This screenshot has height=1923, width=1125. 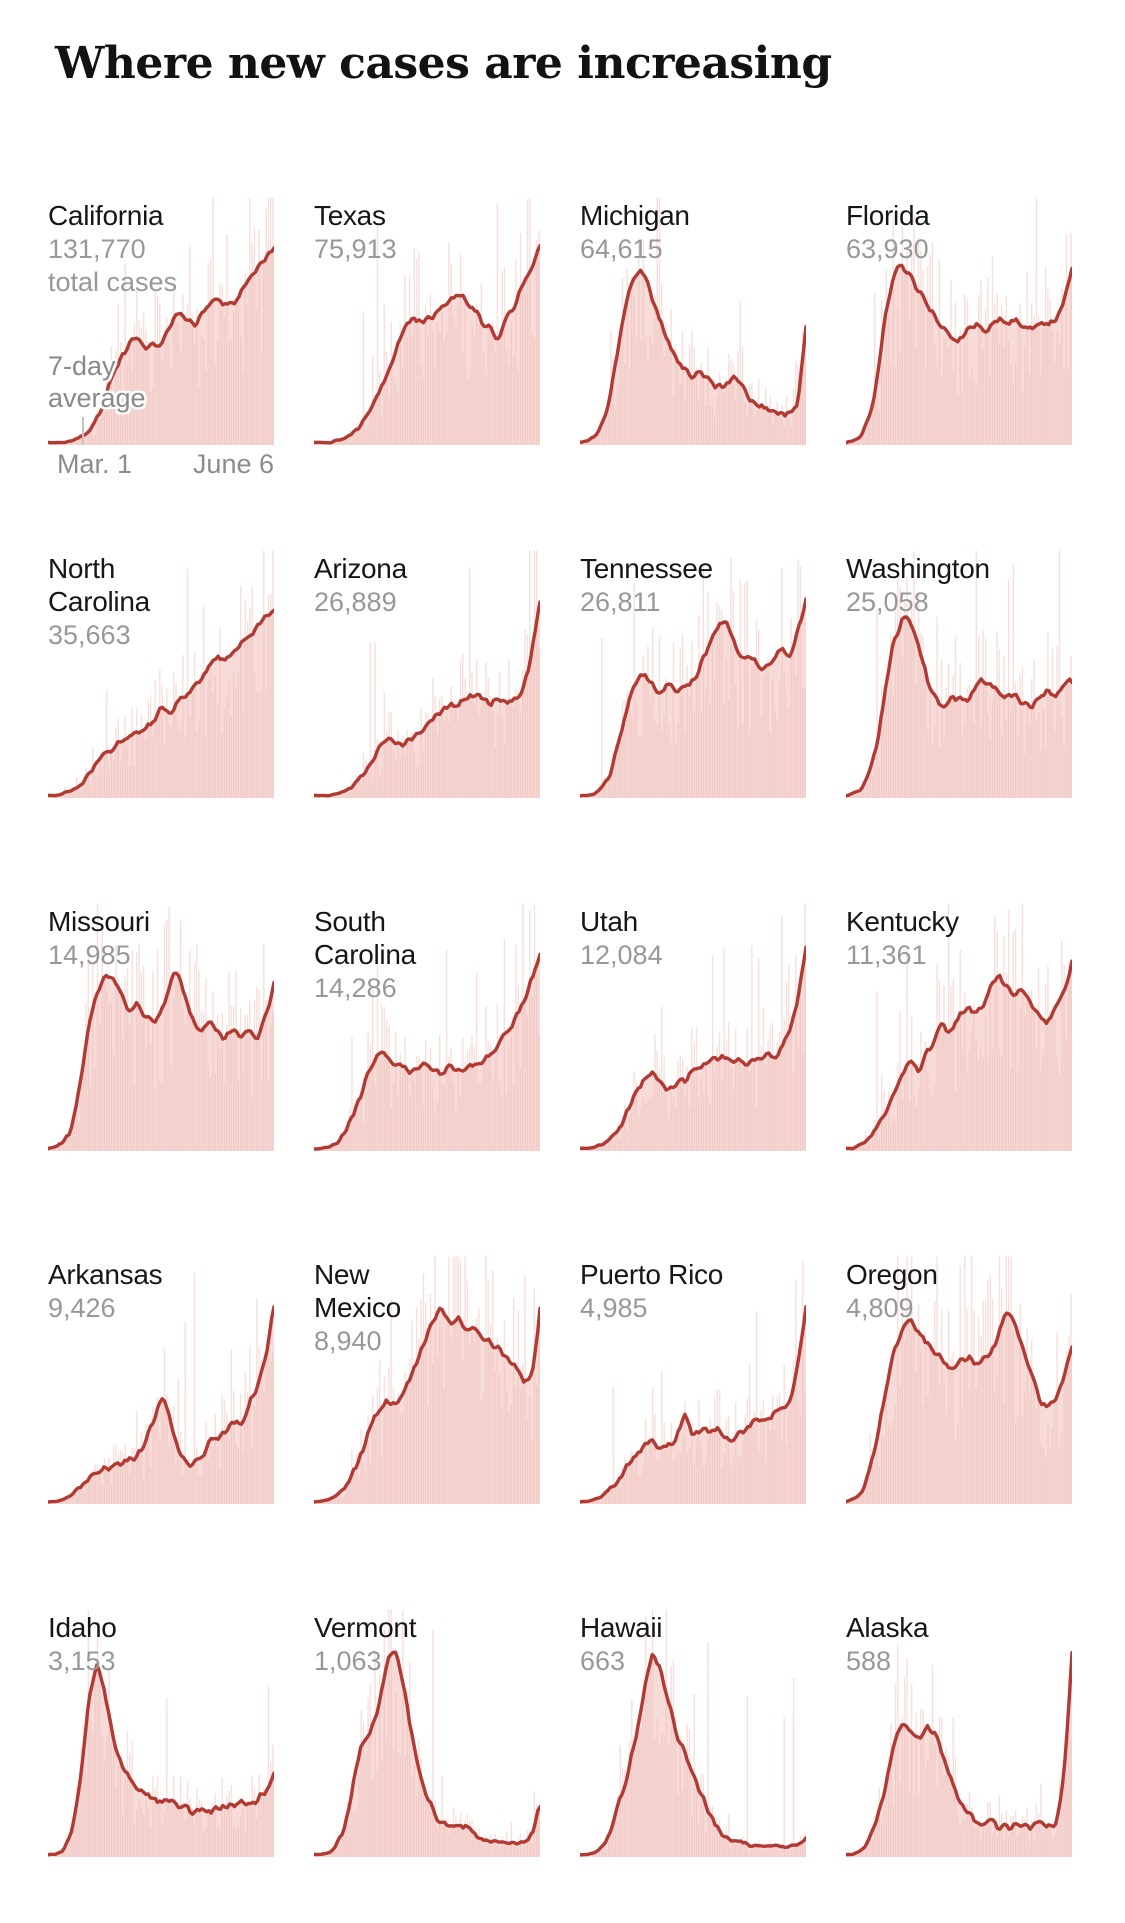 I want to click on state-labels: California 131,770 total cases, so click(x=112, y=248).